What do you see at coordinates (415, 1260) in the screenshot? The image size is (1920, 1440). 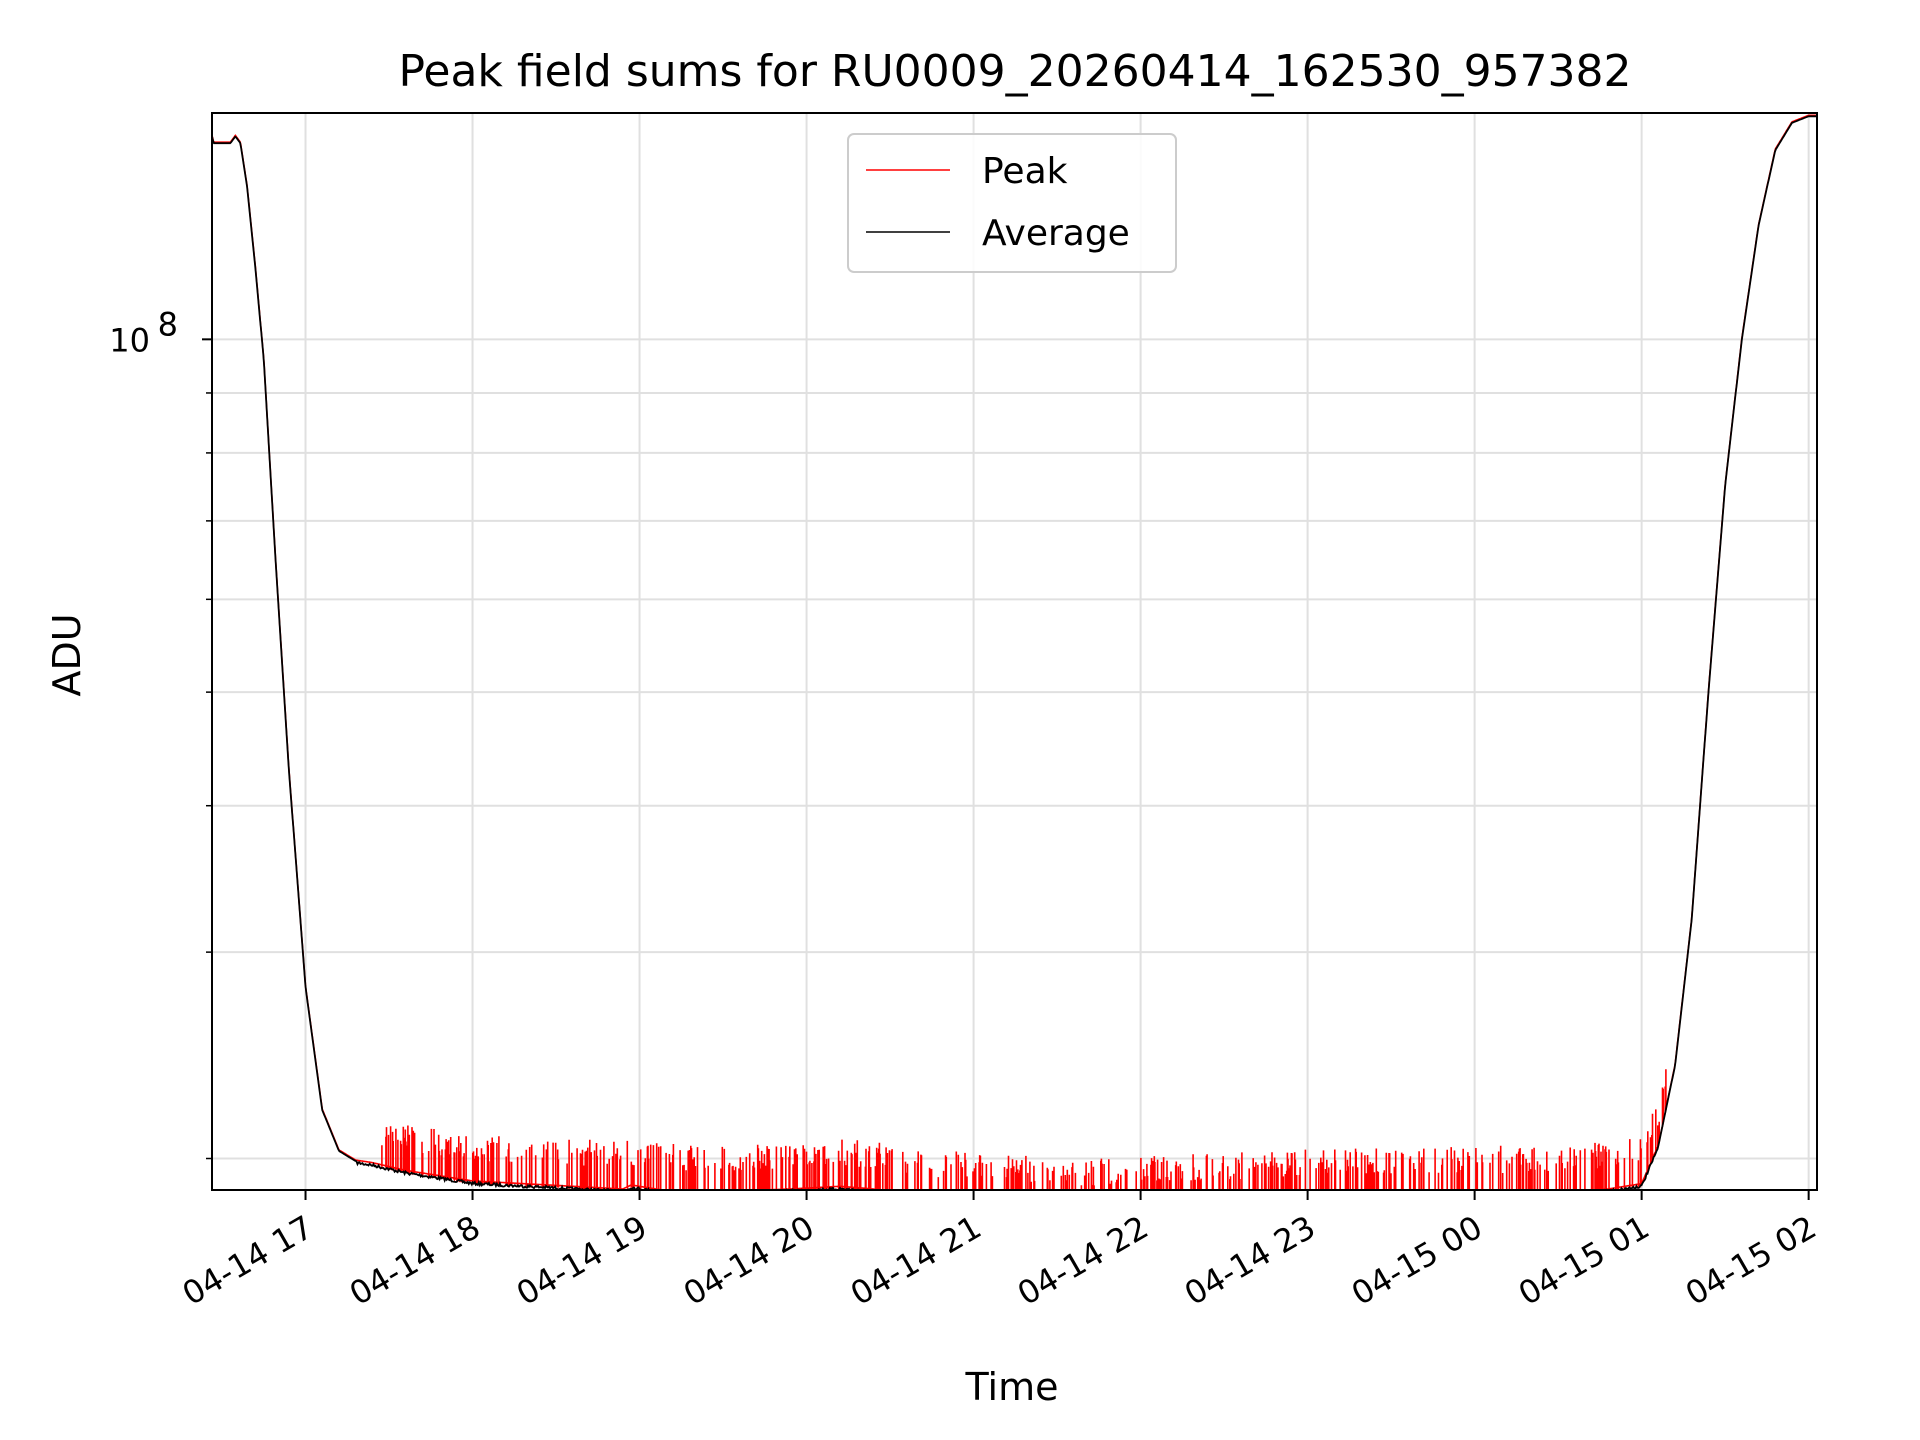 I see `x-tick-label: 04-14 18` at bounding box center [415, 1260].